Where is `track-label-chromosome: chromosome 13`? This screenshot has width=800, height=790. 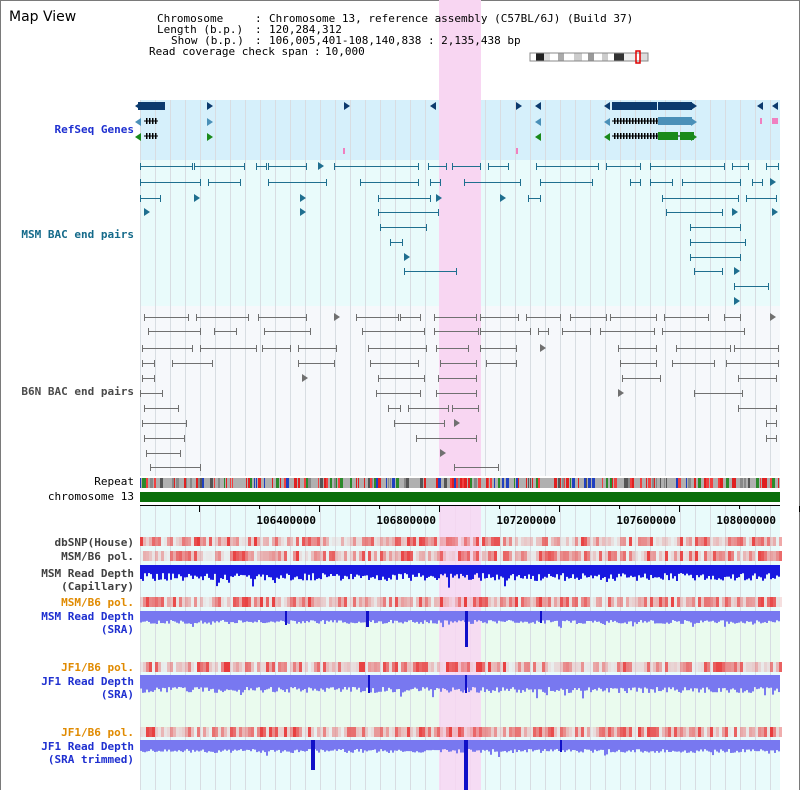 track-label-chromosome: chromosome 13 is located at coordinates (90, 496).